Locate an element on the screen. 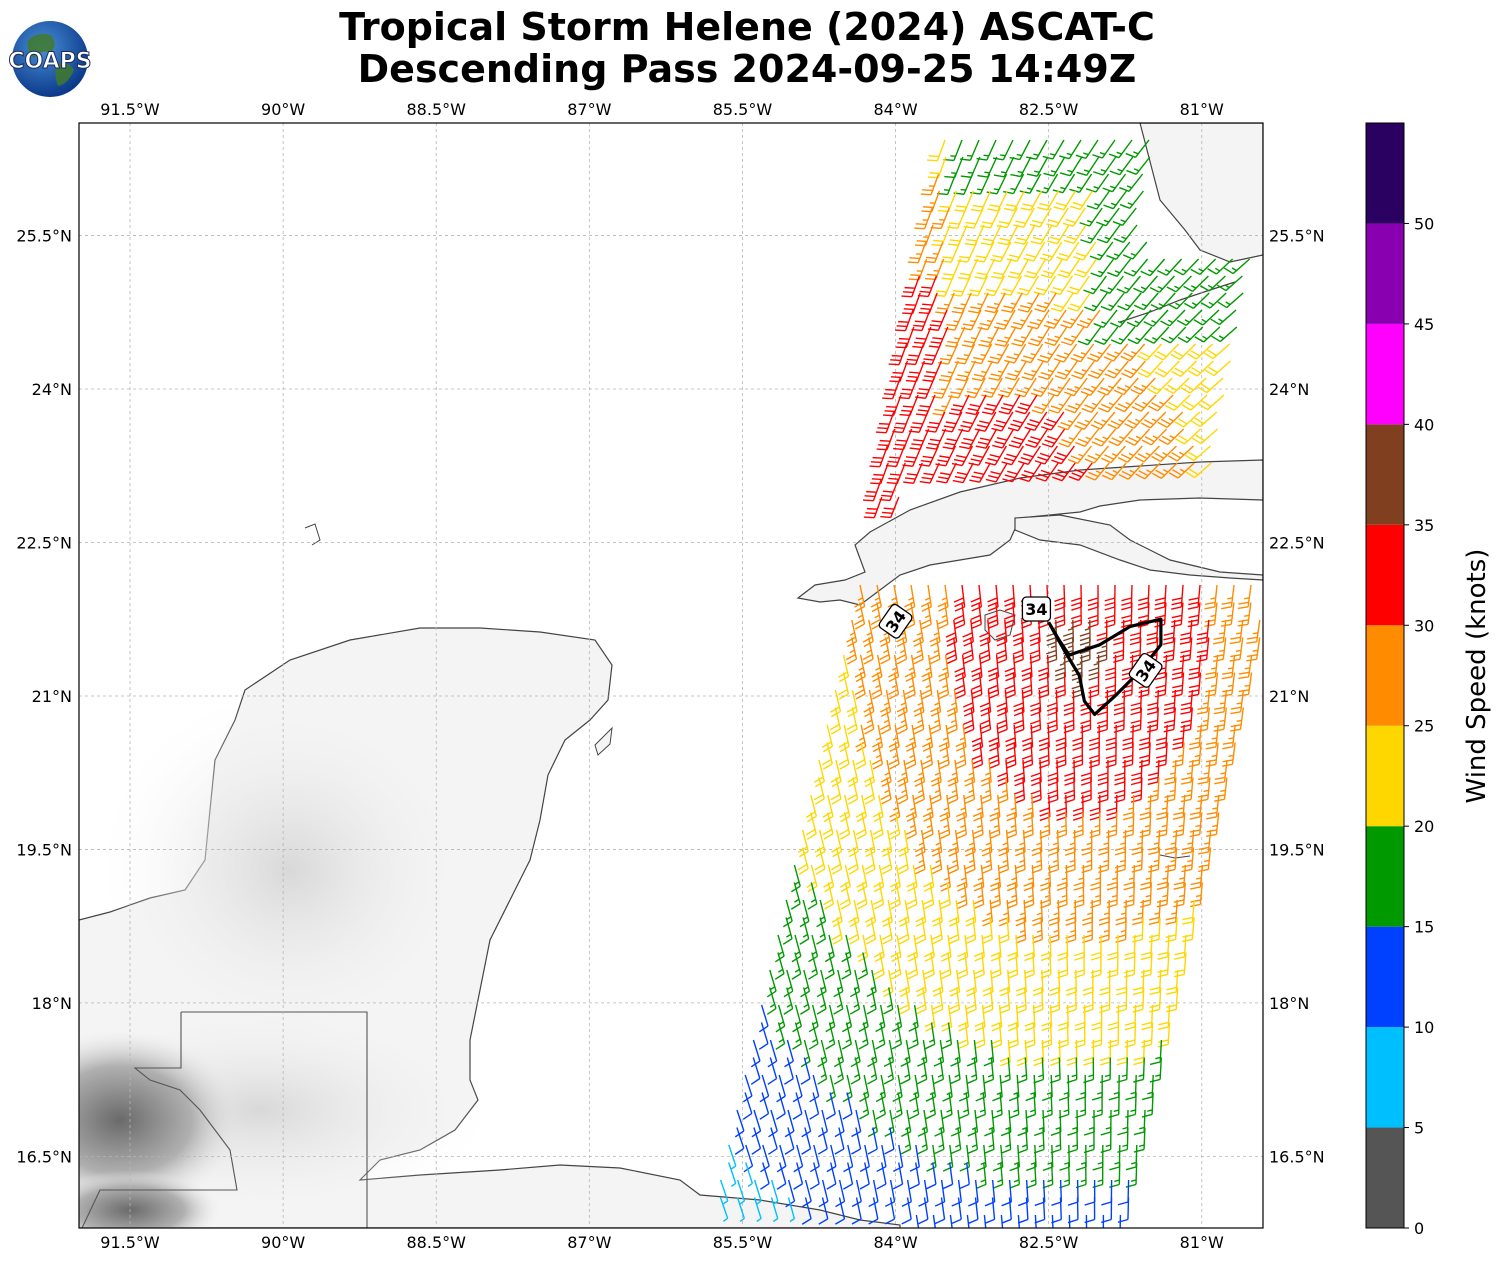 The height and width of the screenshot is (1264, 1503). land-florida is located at coordinates (1201, 193).